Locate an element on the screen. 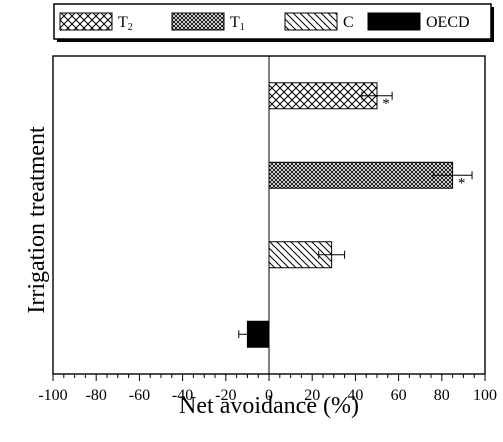 The height and width of the screenshot is (442, 503). x-axis-ticks is located at coordinates (269, 377).